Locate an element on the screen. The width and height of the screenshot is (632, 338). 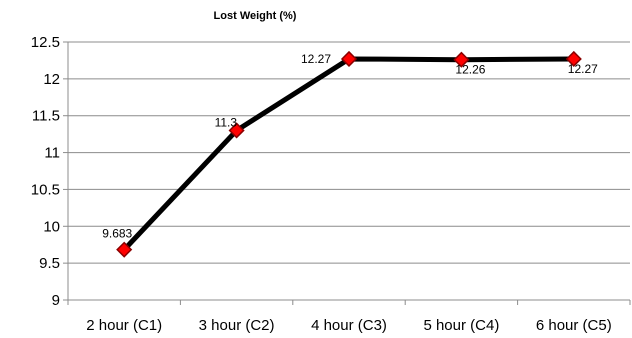
x-tick-label: 4 hour (C3) is located at coordinates (349, 325).